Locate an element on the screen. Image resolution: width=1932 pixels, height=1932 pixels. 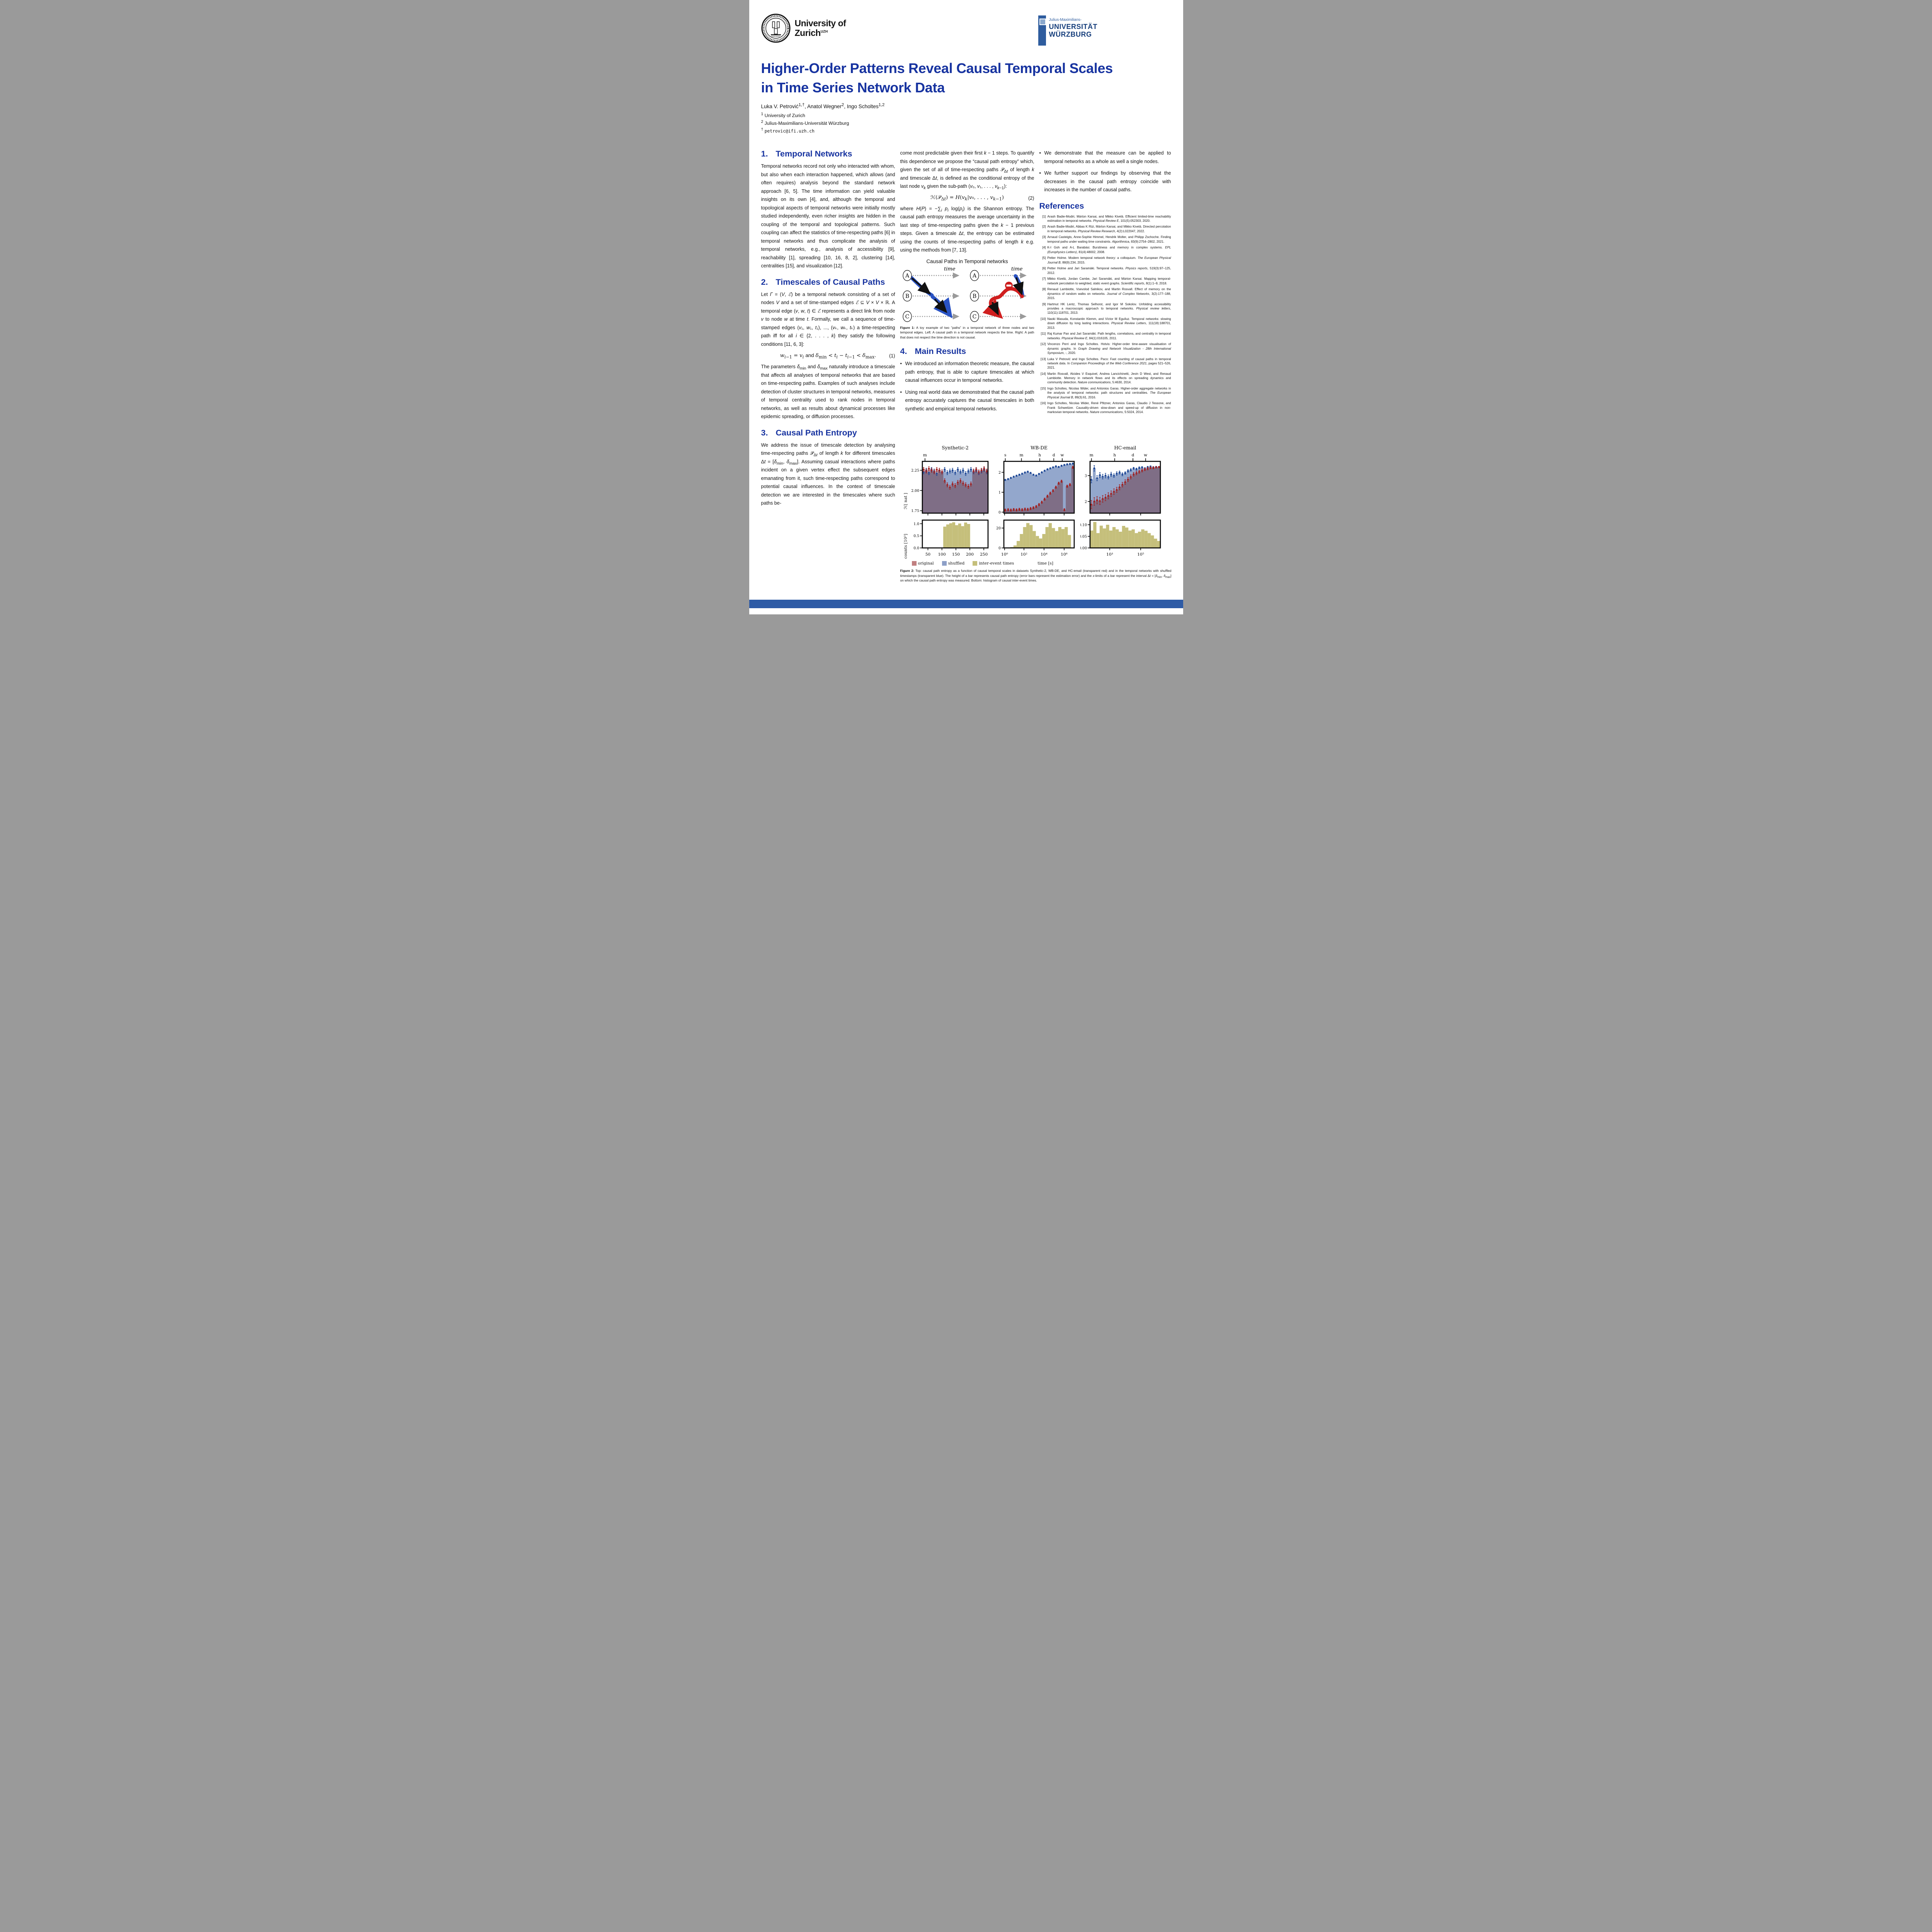
svg-text: 0.5 is located at coordinates (916, 536).